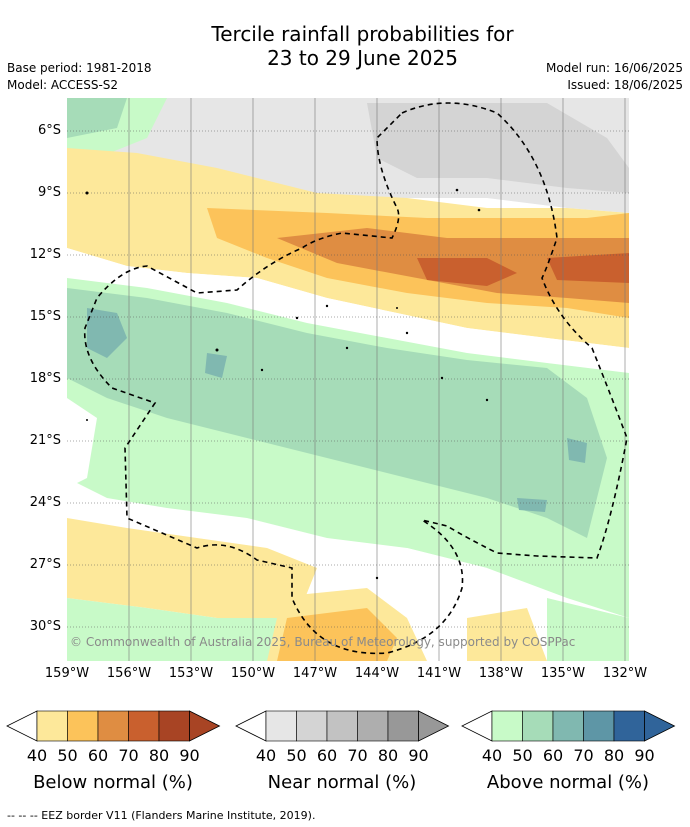  Describe the element at coordinates (614, 77) in the screenshot. I see `meta-right: Model run: 16/06/2025 Issued: 18/06/2025` at that location.